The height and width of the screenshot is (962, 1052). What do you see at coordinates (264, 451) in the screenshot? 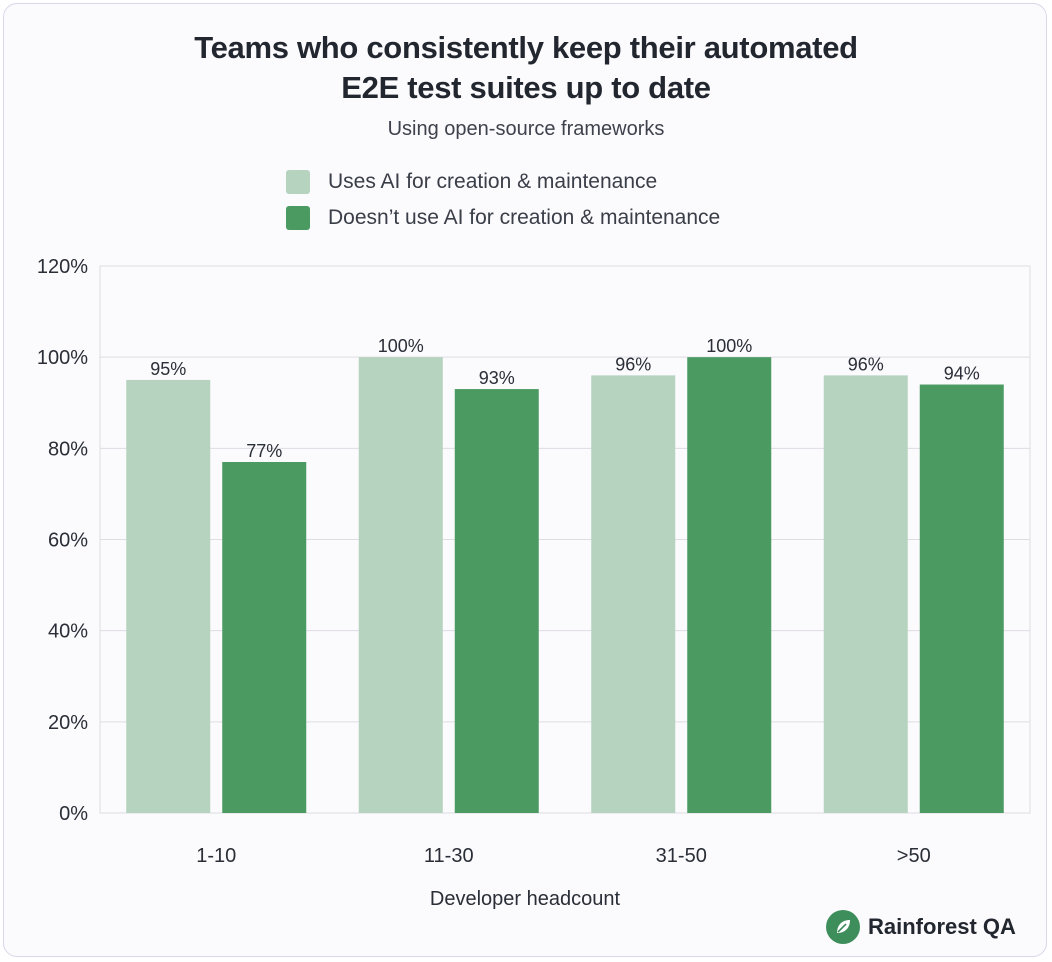
I see `bar-data-label: 77%` at bounding box center [264, 451].